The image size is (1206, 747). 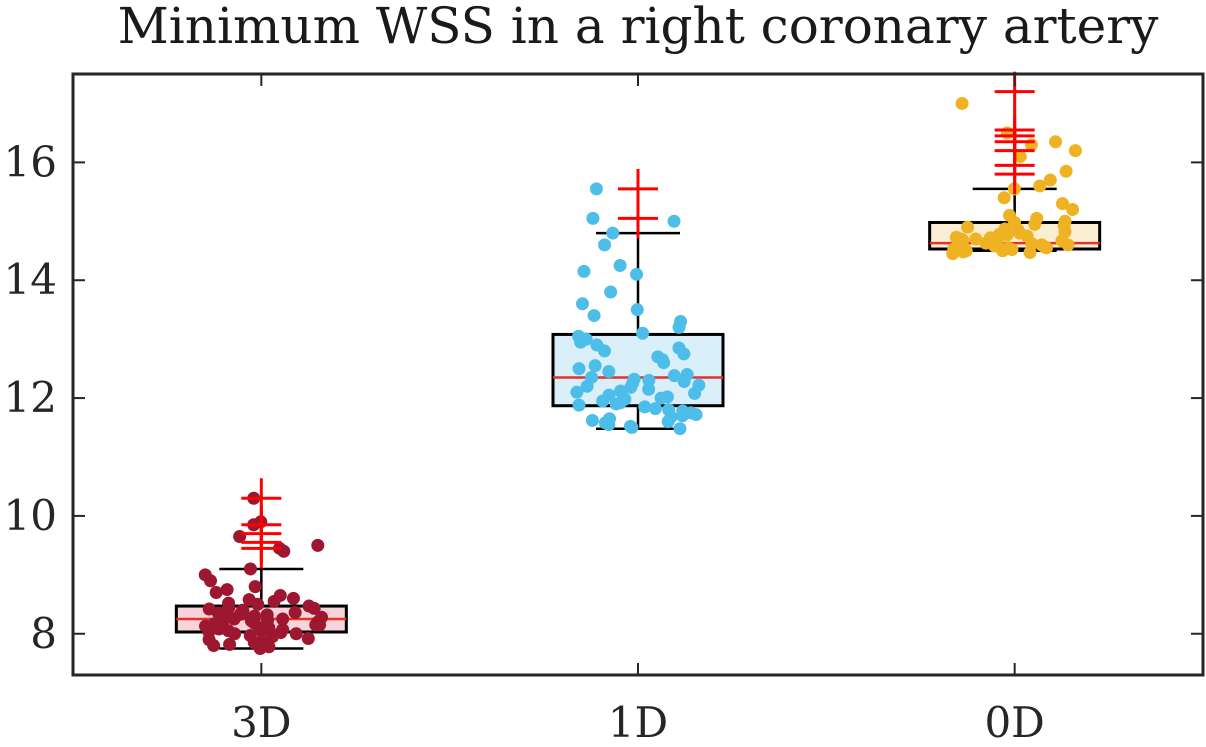 What do you see at coordinates (261, 722) in the screenshot?
I see `x-tick-label: 3D` at bounding box center [261, 722].